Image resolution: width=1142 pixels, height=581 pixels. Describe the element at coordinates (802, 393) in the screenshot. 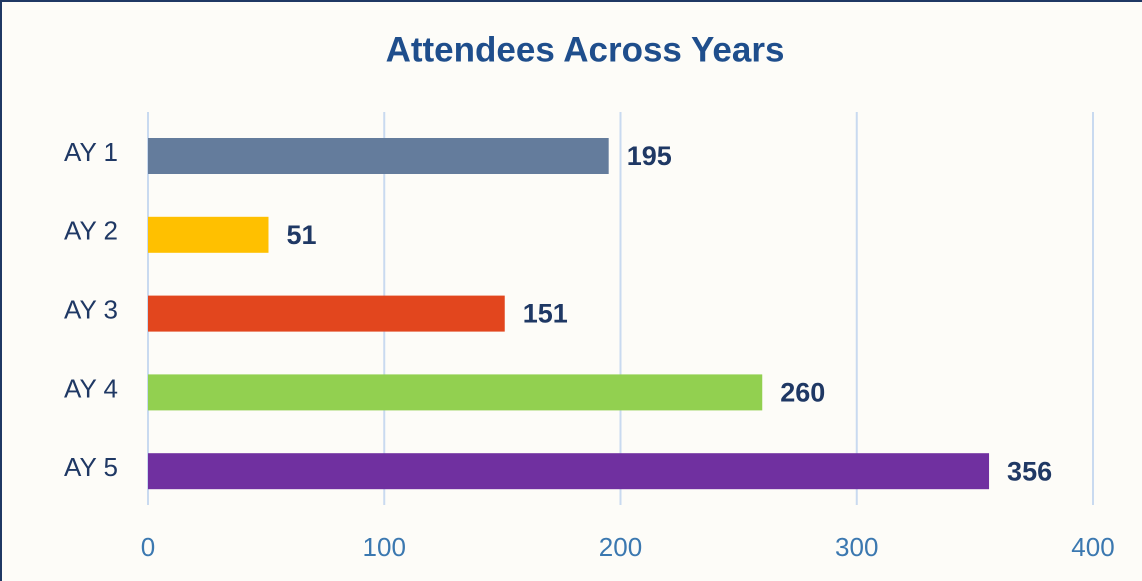

I see `data-label: 260` at that location.